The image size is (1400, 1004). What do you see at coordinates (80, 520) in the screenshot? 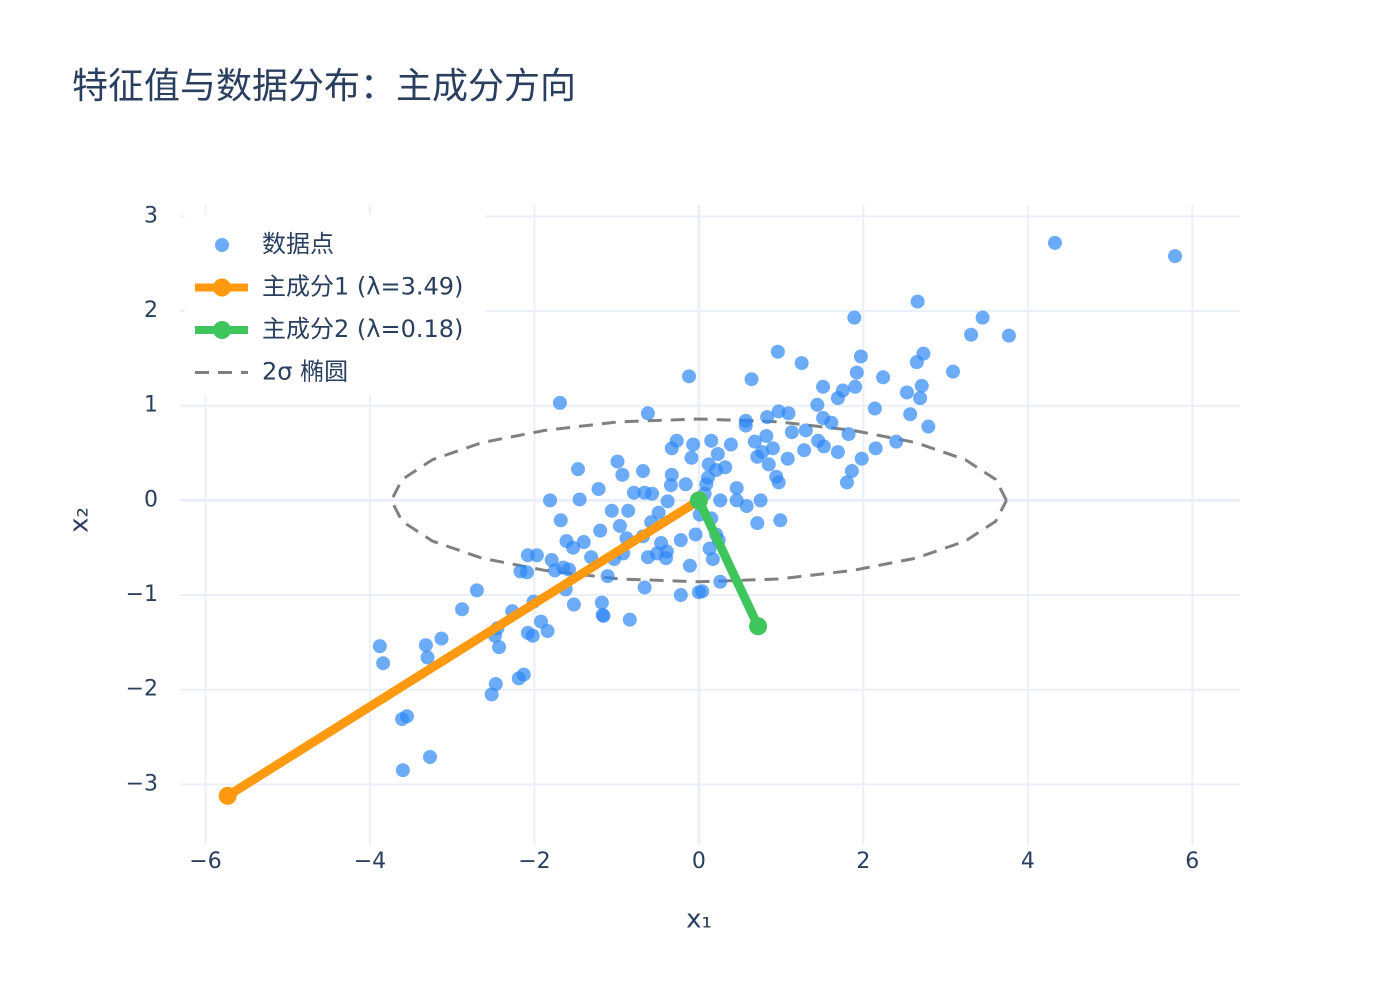
I see `y-axis-title: x₂` at bounding box center [80, 520].